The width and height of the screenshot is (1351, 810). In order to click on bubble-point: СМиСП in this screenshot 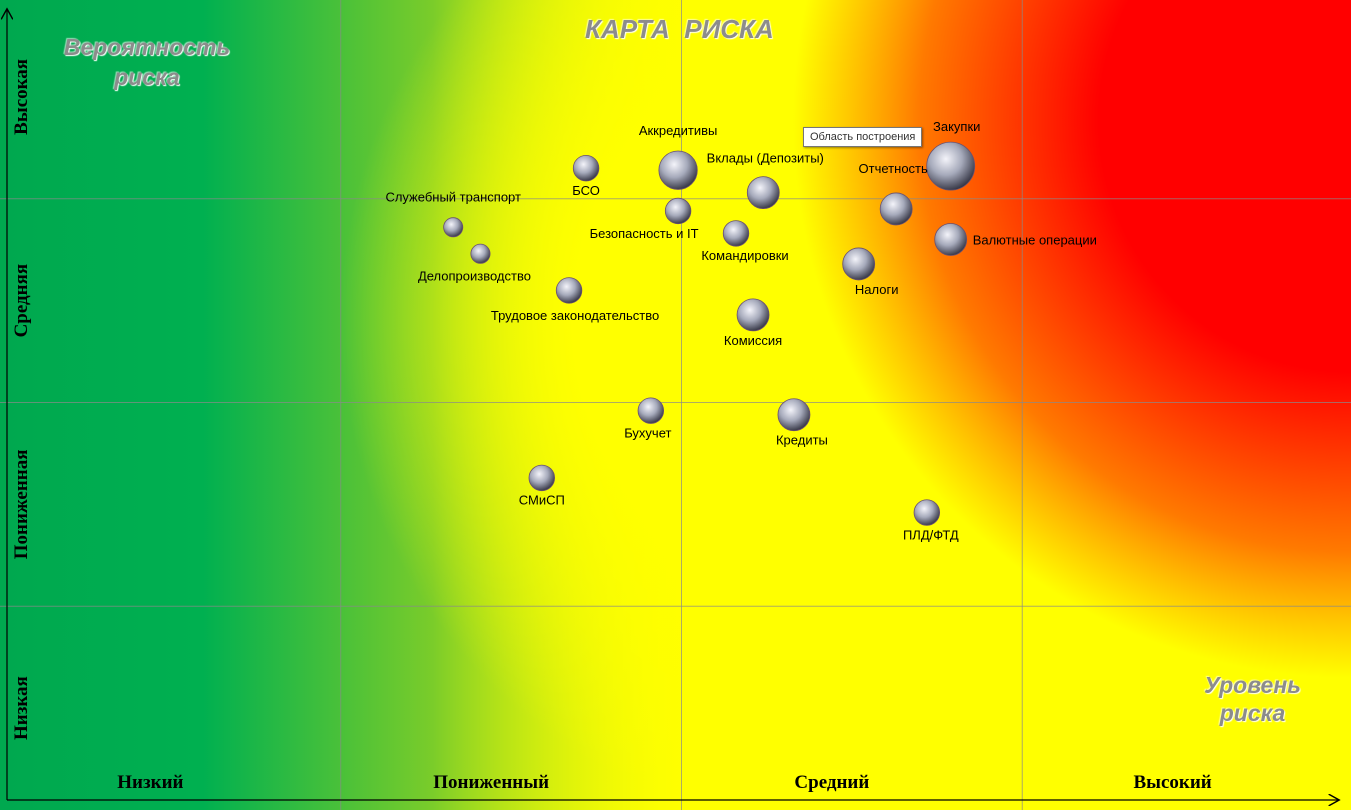, I will do `click(542, 486)`.